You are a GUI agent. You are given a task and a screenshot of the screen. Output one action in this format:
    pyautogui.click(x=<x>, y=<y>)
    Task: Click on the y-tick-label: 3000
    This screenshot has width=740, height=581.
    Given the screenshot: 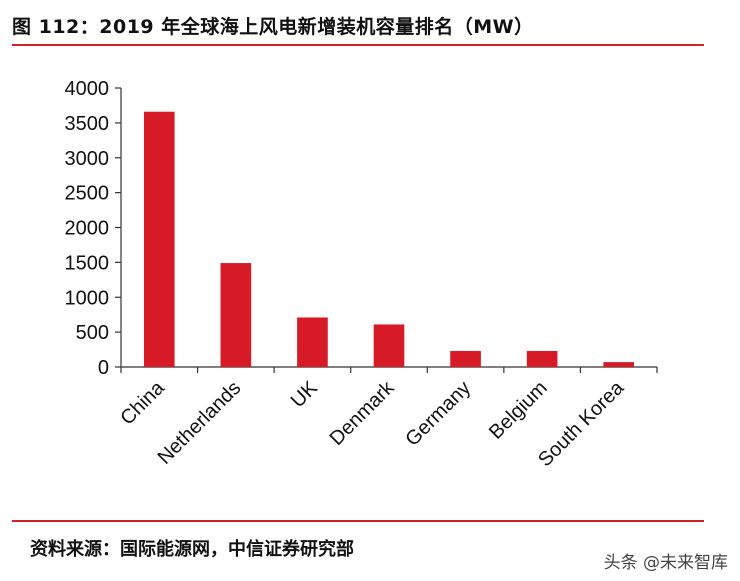 What is the action you would take?
    pyautogui.click(x=87, y=159)
    